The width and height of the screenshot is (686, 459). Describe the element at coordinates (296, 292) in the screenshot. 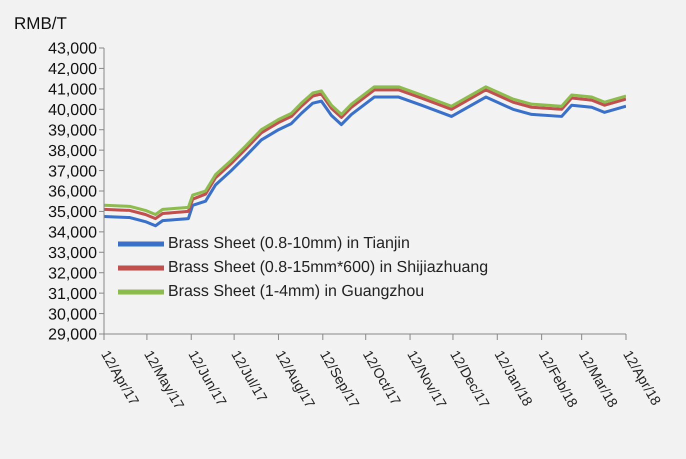

I see `legend-label: Brass Sheet (1-4mm) in Guangzhou` at that location.